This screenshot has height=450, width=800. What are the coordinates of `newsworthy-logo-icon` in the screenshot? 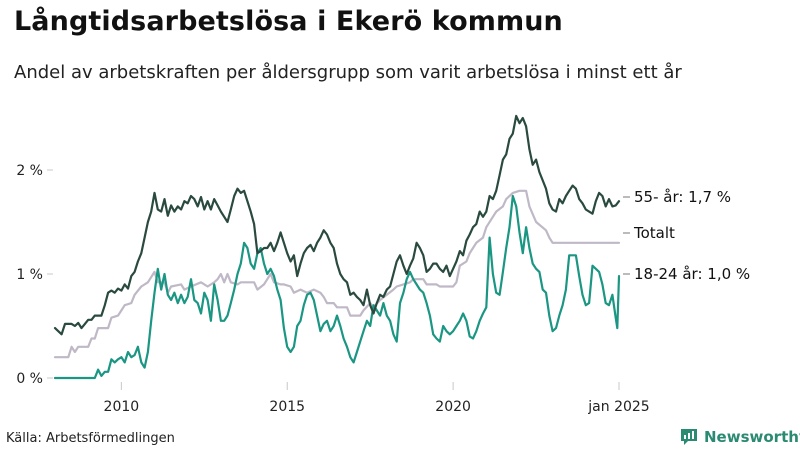 It's located at (689, 437).